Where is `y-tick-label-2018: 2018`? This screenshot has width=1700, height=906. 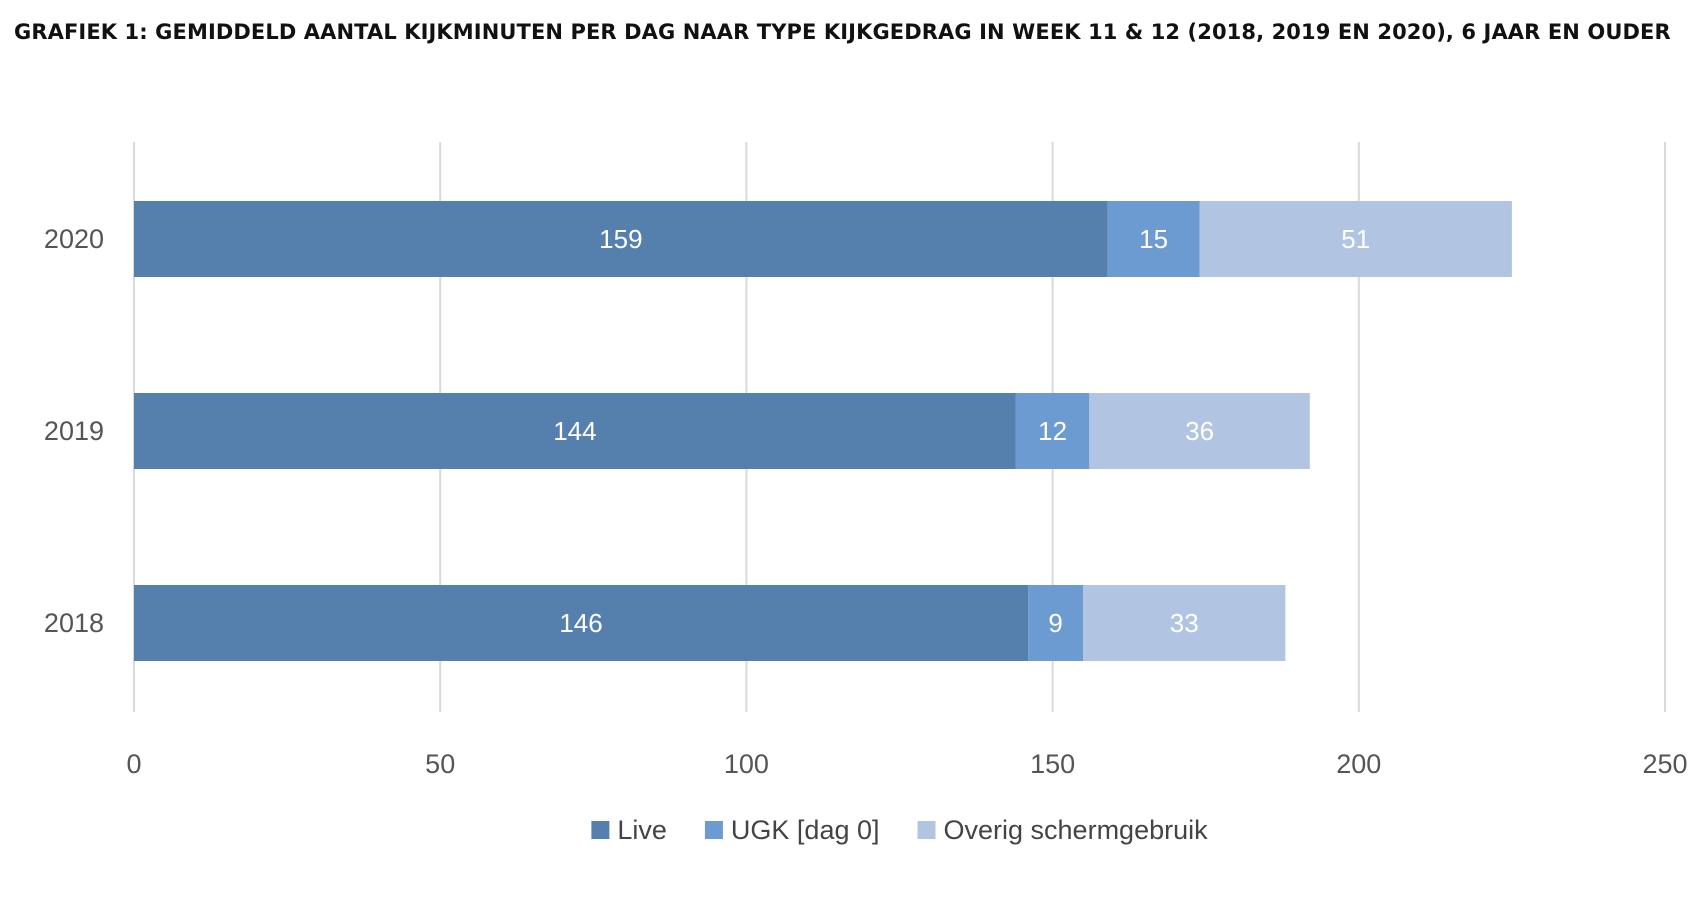
y-tick-label-2018: 2018 is located at coordinates (74, 623).